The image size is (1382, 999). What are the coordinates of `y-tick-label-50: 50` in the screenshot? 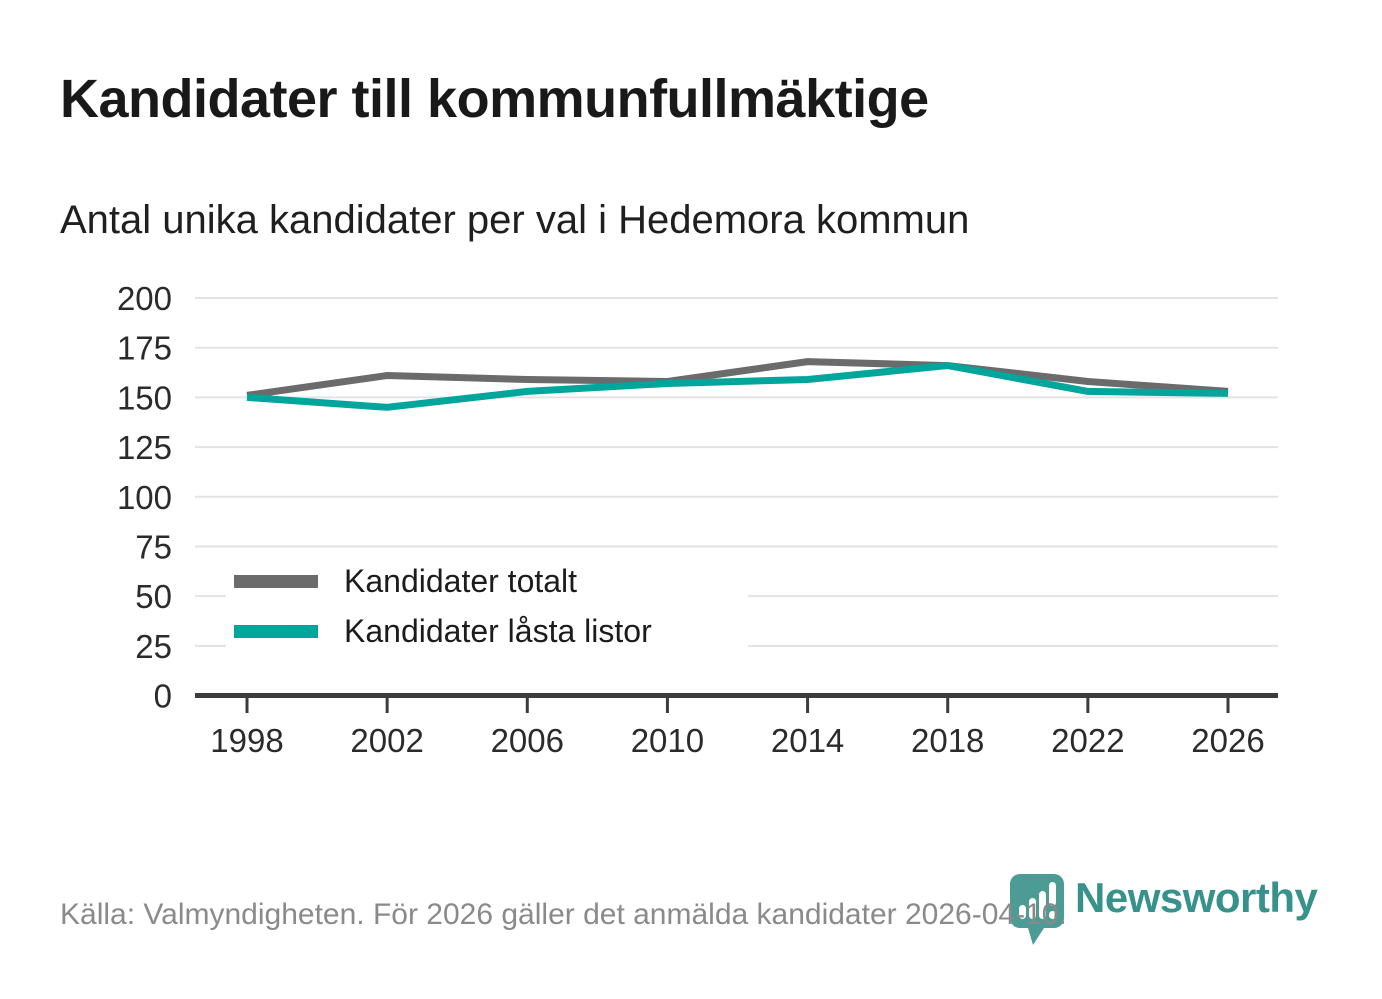 It's located at (153, 596).